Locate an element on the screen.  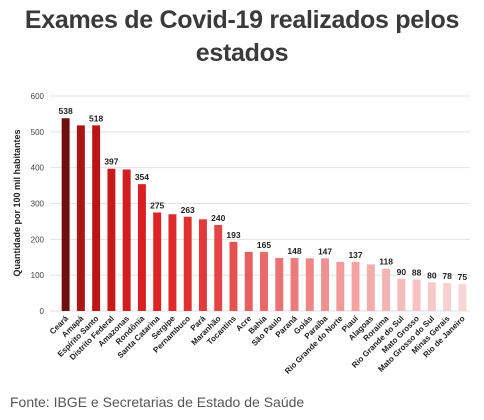
title-line-2: estados is located at coordinates (242, 53).